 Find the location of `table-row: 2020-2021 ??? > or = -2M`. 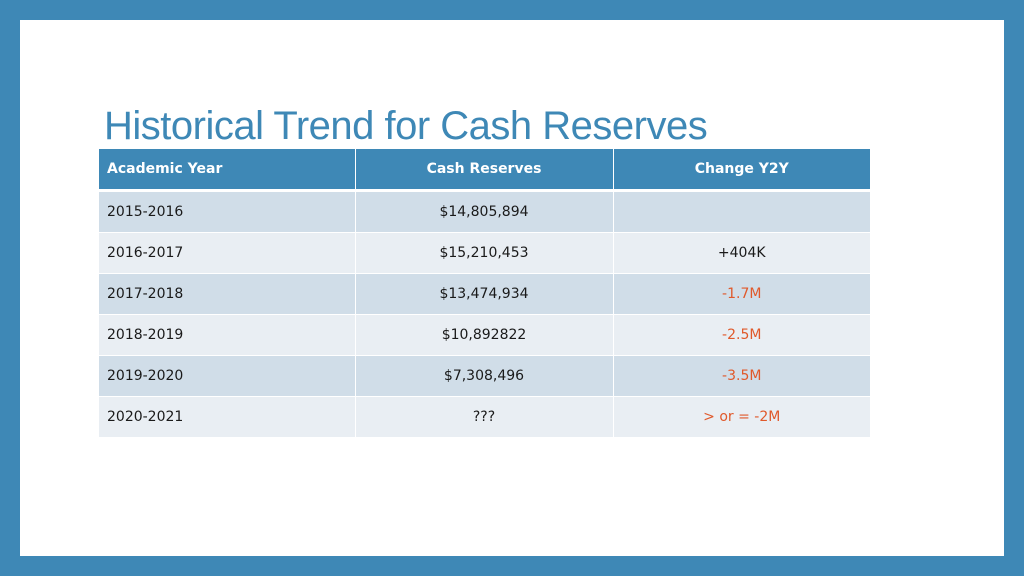

table-row: 2020-2021 ??? > or = -2M is located at coordinates (484, 417).